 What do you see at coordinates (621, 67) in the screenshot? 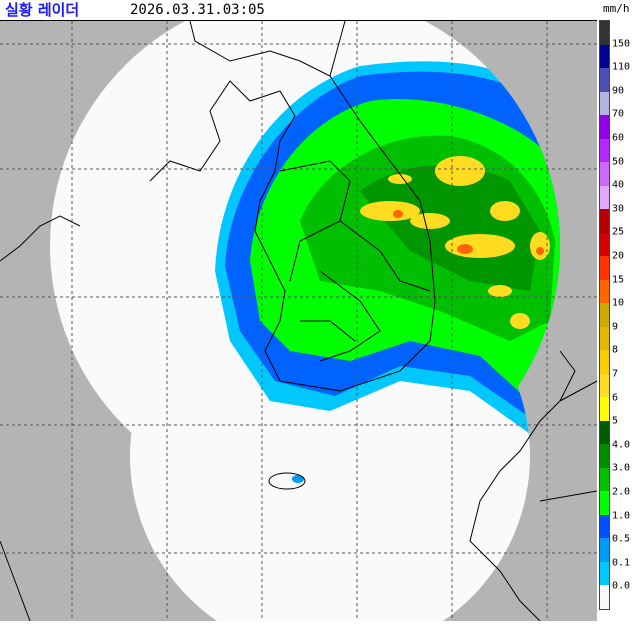
I see `legend-label: 110` at bounding box center [621, 67].